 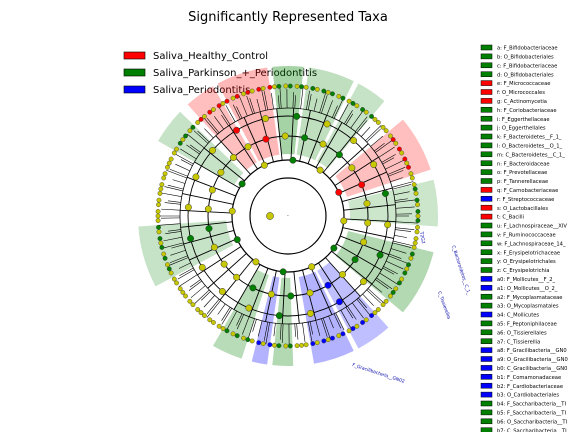 I want to click on clade-key-label: y: O_Erysipelotrichales, so click(x=526, y=262).